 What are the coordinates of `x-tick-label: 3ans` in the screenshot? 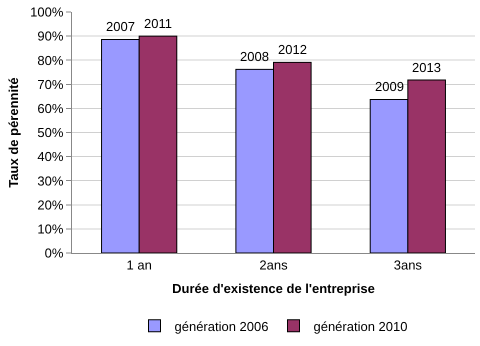 It's located at (408, 265).